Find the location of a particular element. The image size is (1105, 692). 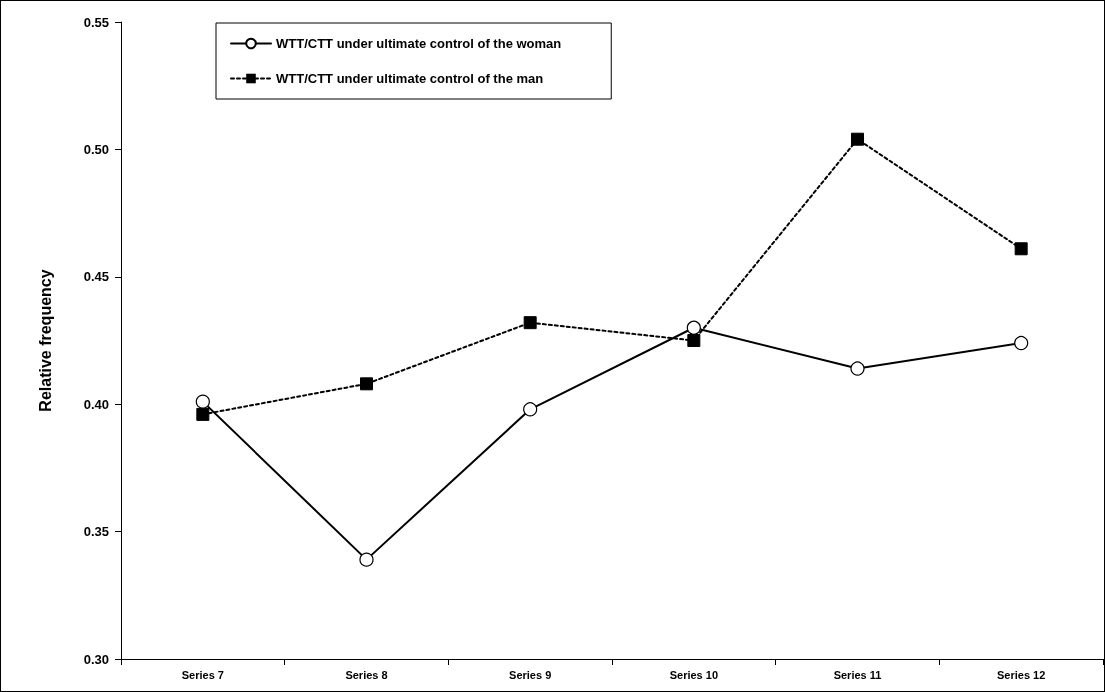

x-tick-label: Series 11 is located at coordinates (857, 674).